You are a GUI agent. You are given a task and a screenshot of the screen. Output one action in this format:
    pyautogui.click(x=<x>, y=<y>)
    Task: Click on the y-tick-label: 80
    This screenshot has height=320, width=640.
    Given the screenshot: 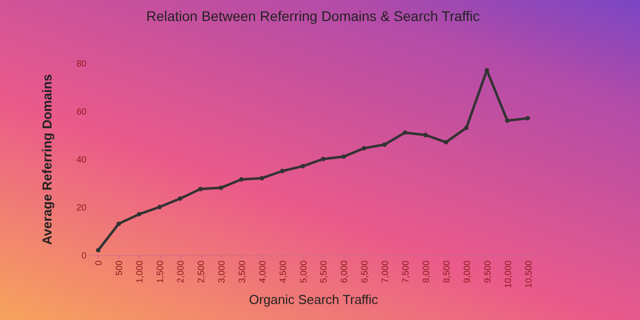 What is the action you would take?
    pyautogui.click(x=81, y=63)
    